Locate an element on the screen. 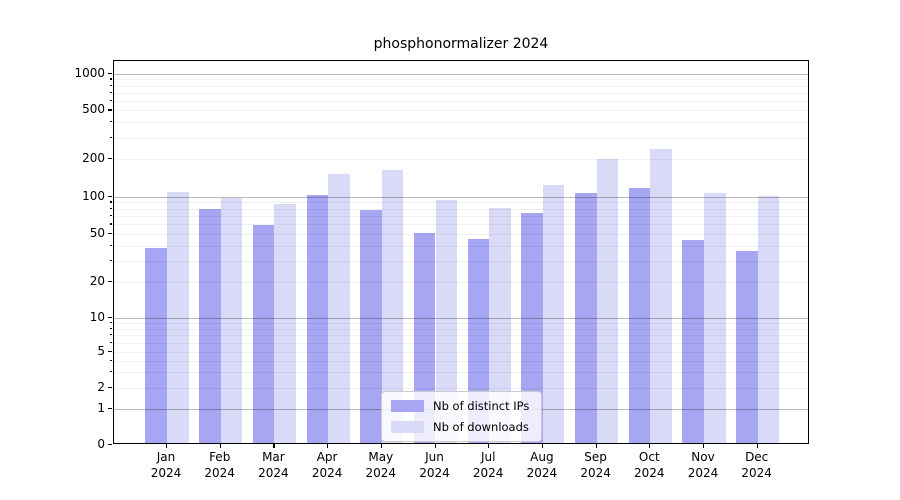  y-tick-label: 20 is located at coordinates (97, 281).